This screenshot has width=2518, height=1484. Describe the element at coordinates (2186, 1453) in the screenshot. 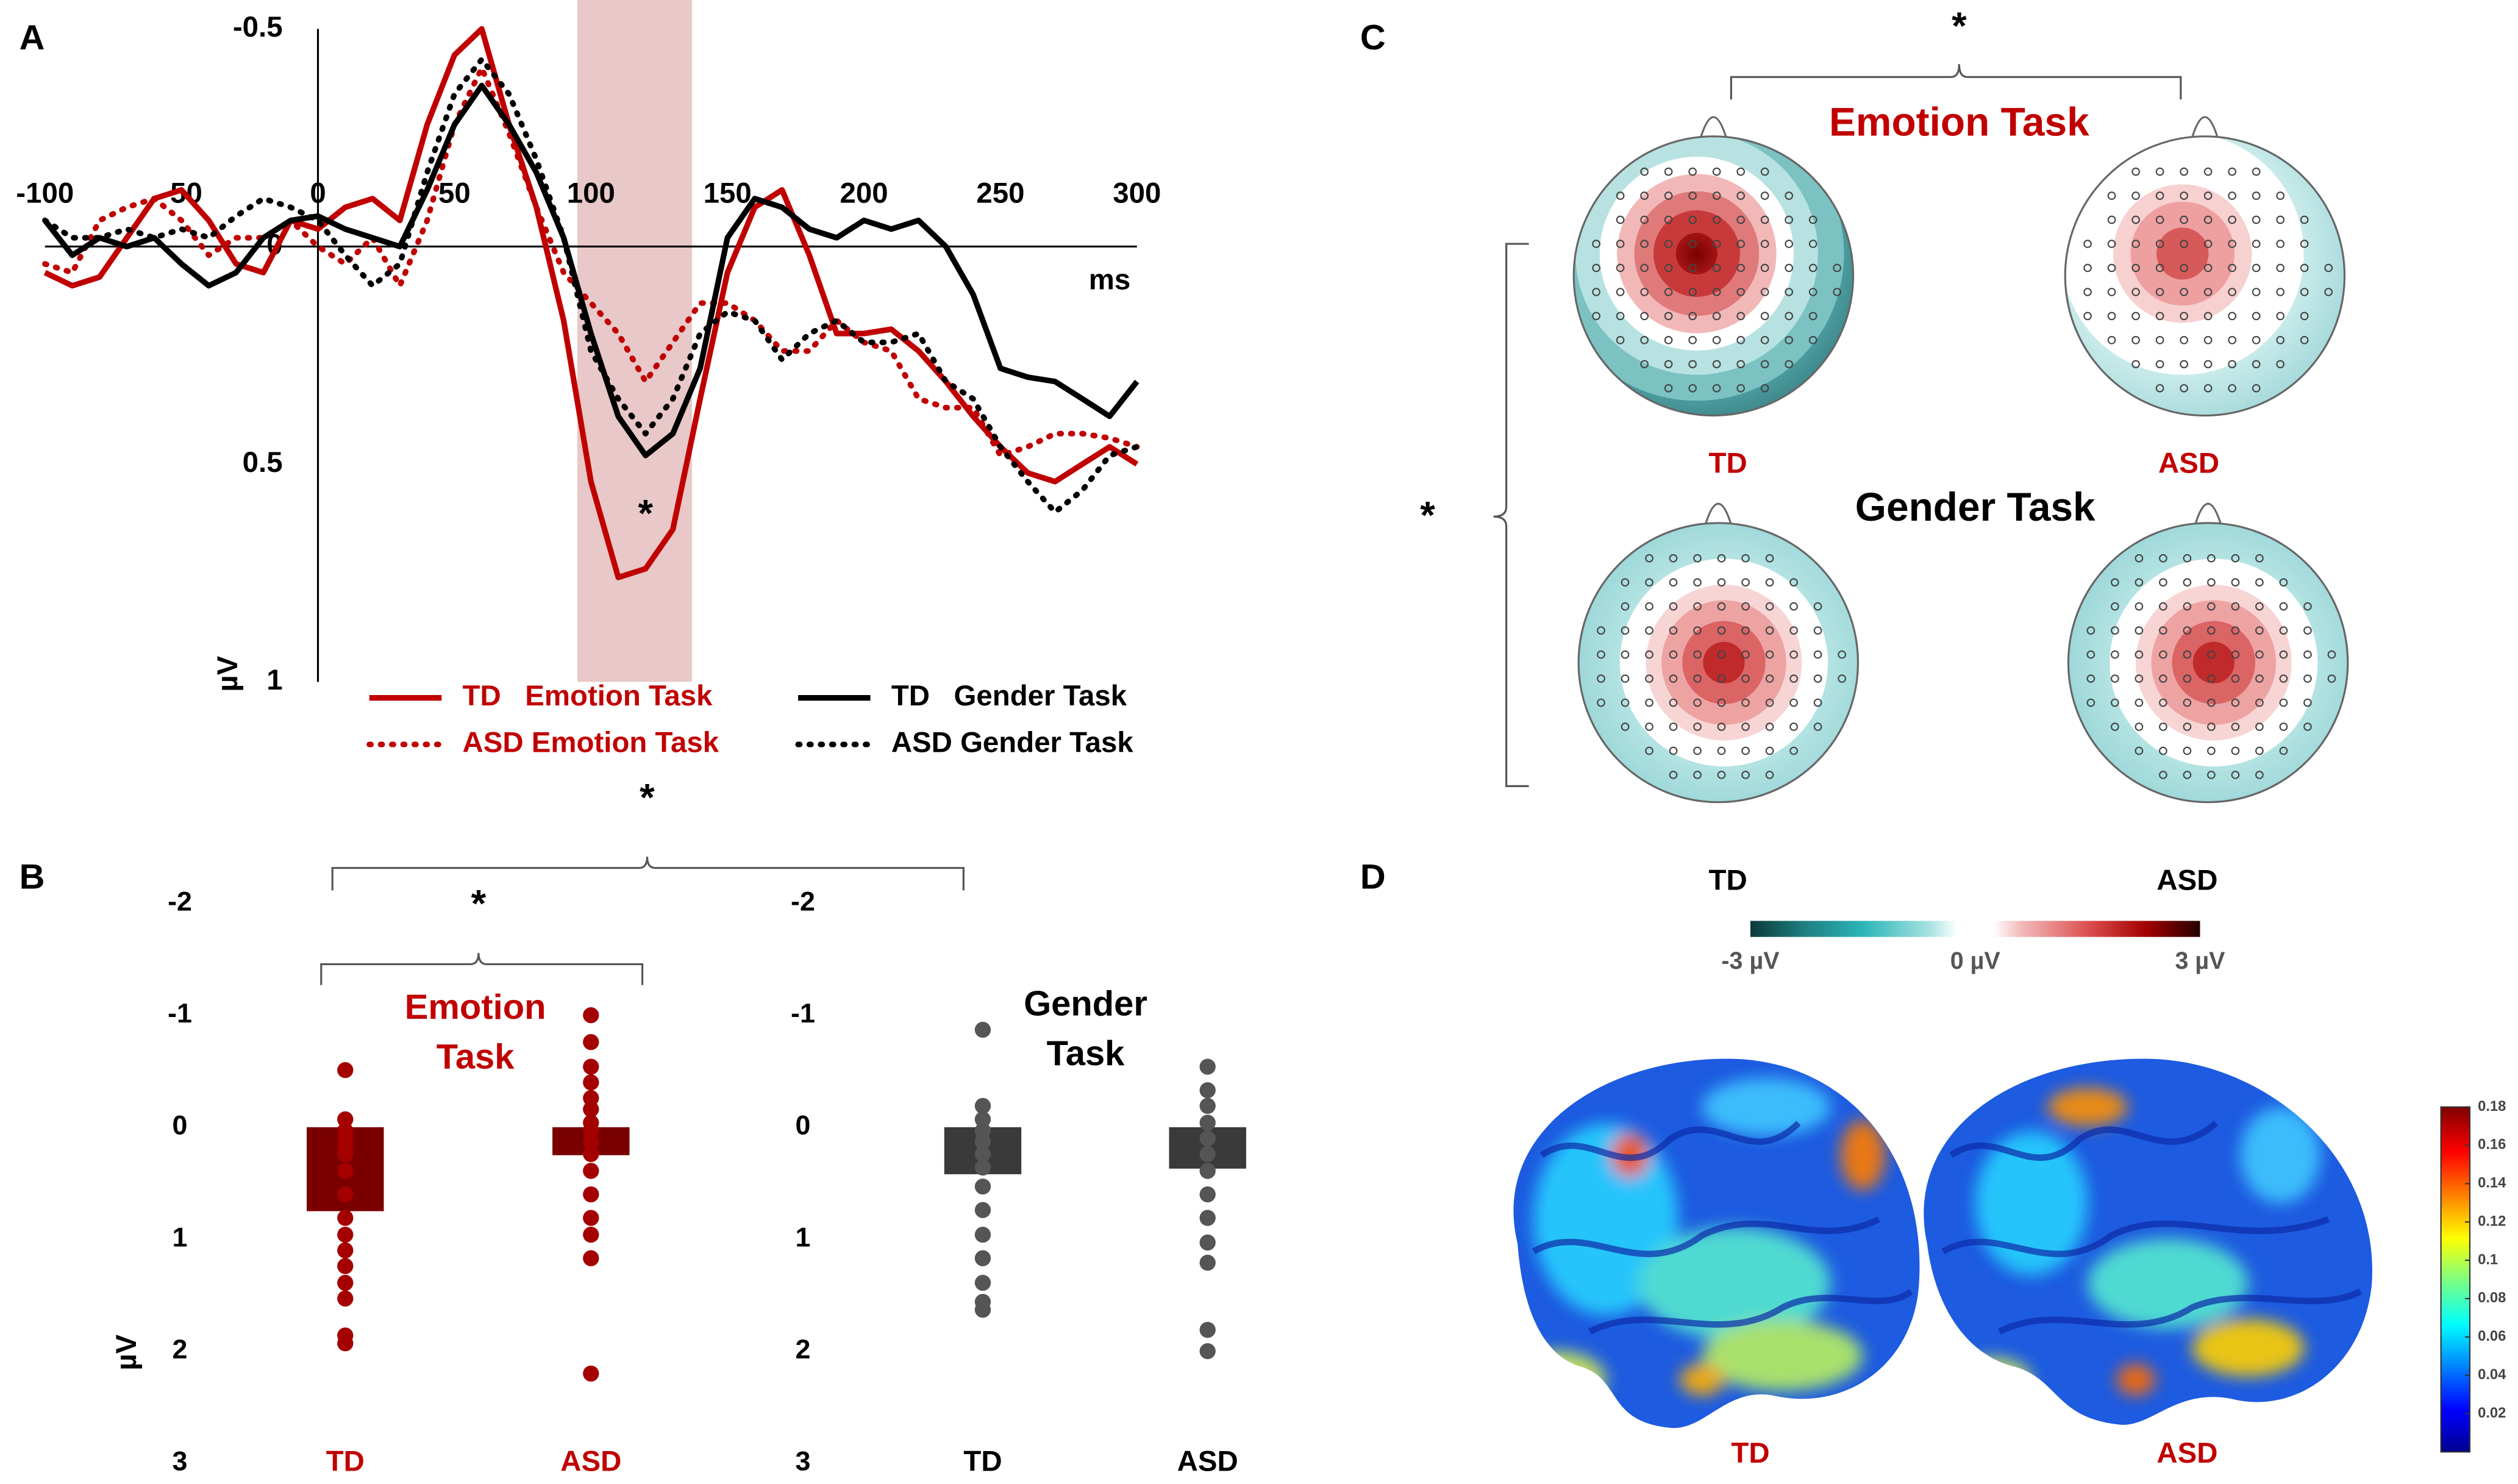

I see `brain-label: ASD` at that location.